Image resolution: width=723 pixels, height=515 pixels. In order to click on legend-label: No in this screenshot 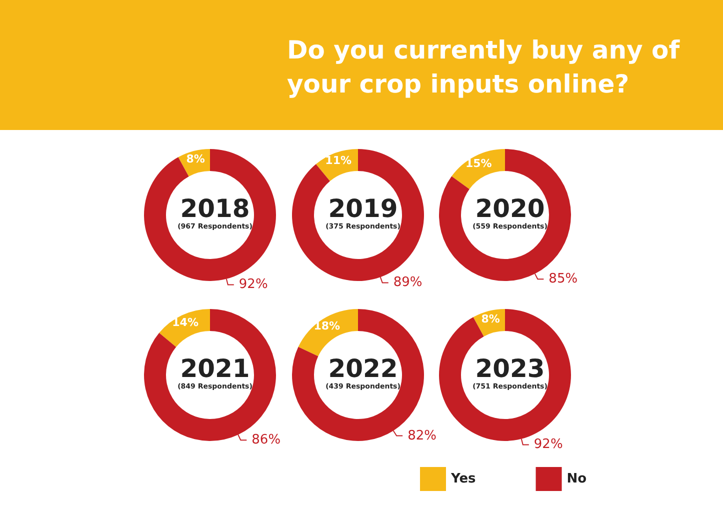, I will do `click(576, 479)`.